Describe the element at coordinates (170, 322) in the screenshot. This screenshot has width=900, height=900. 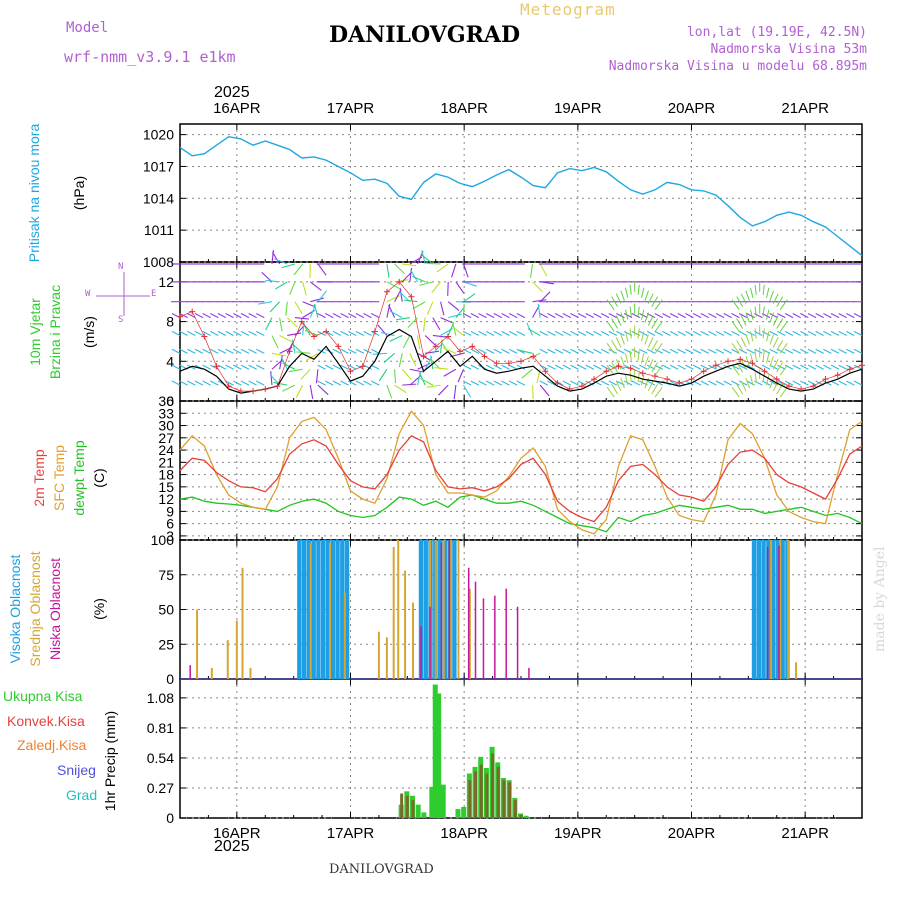
I see `y-tick-label: 8` at that location.